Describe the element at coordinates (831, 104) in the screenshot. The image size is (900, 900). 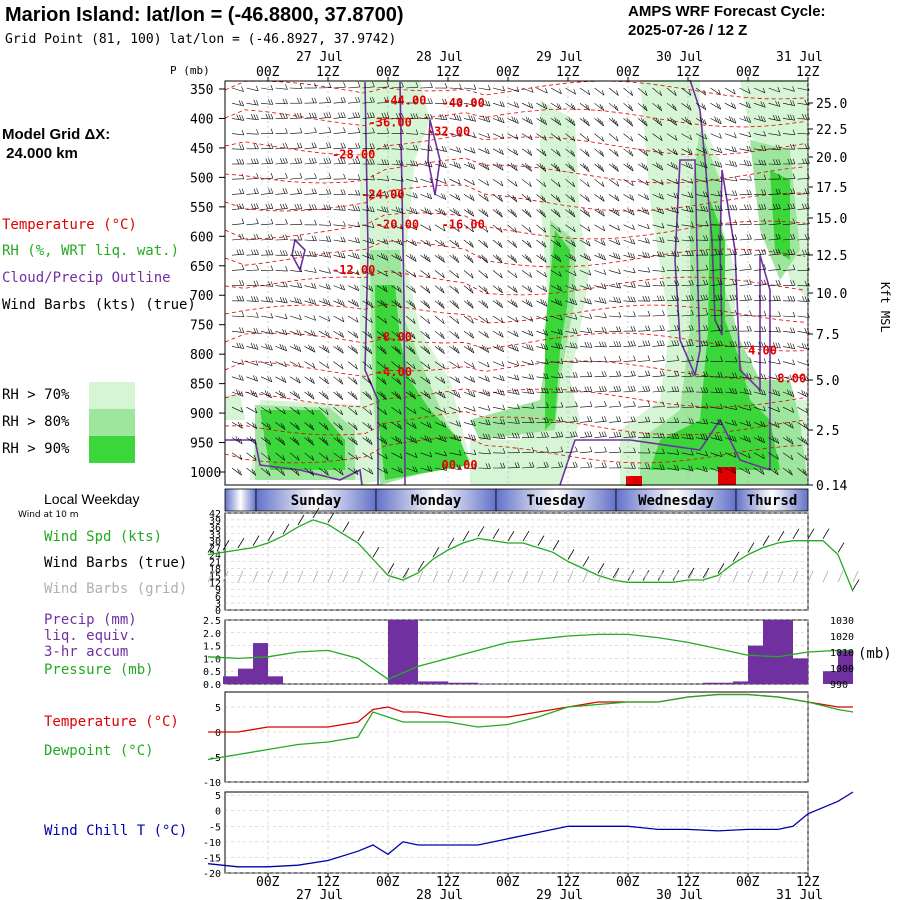
I see `height-tick-label: 25.0` at that location.